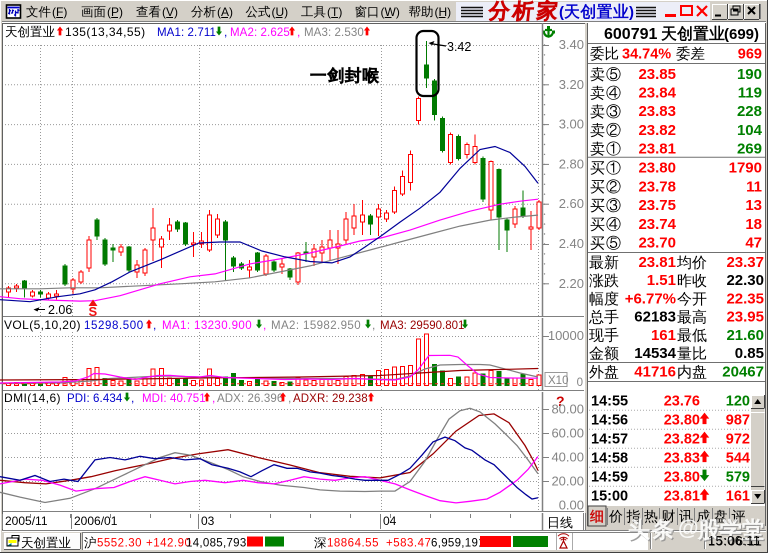  What do you see at coordinates (114, 326) in the screenshot?
I see `svg-text: 15298.500` at bounding box center [114, 326].